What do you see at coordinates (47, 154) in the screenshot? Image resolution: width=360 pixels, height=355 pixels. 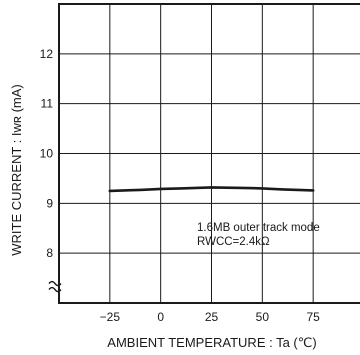 I see `y-tick-label: 10` at bounding box center [47, 154].